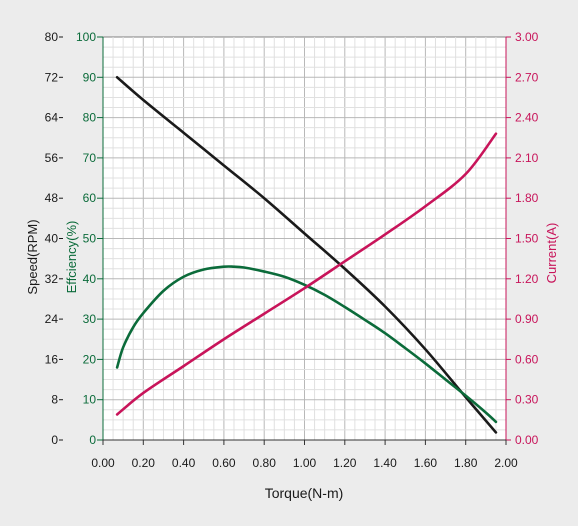 The width and height of the screenshot is (578, 526). Describe the element at coordinates (52, 279) in the screenshot. I see `speed-tick-label: 32` at that location.